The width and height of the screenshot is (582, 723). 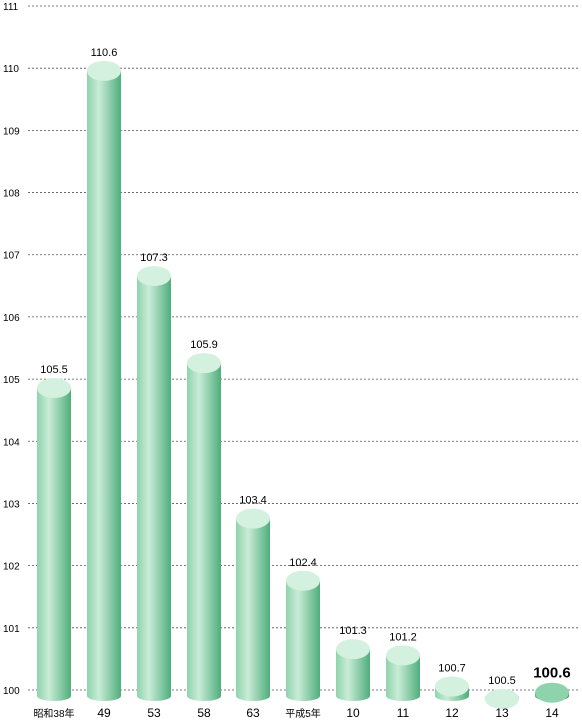 What do you see at coordinates (11, 69) in the screenshot?
I see `y-tick-label: 110` at bounding box center [11, 69].